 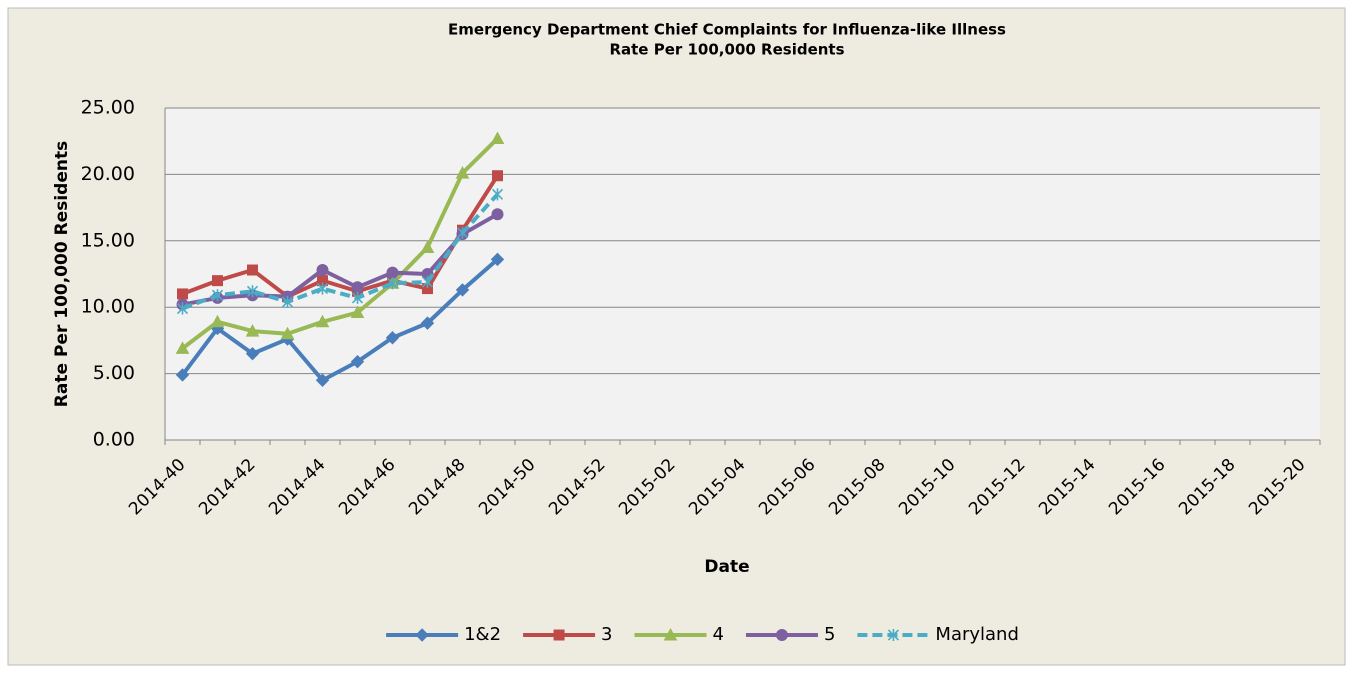 I want to click on x-axis-label: Date, so click(x=726, y=567).